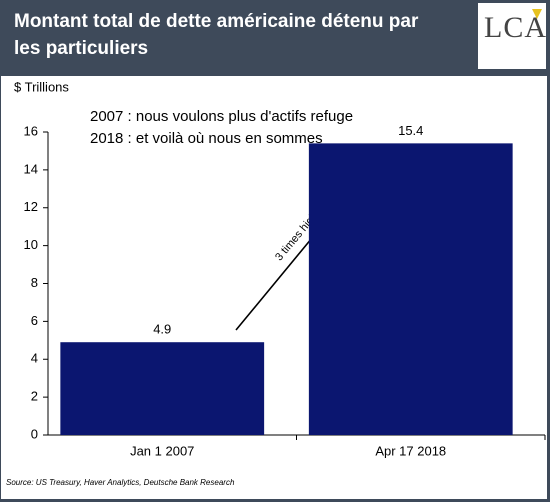 Image resolution: width=550 pixels, height=502 pixels. I want to click on annotation: 2018 : et voilà où nous en sommes, so click(206, 138).